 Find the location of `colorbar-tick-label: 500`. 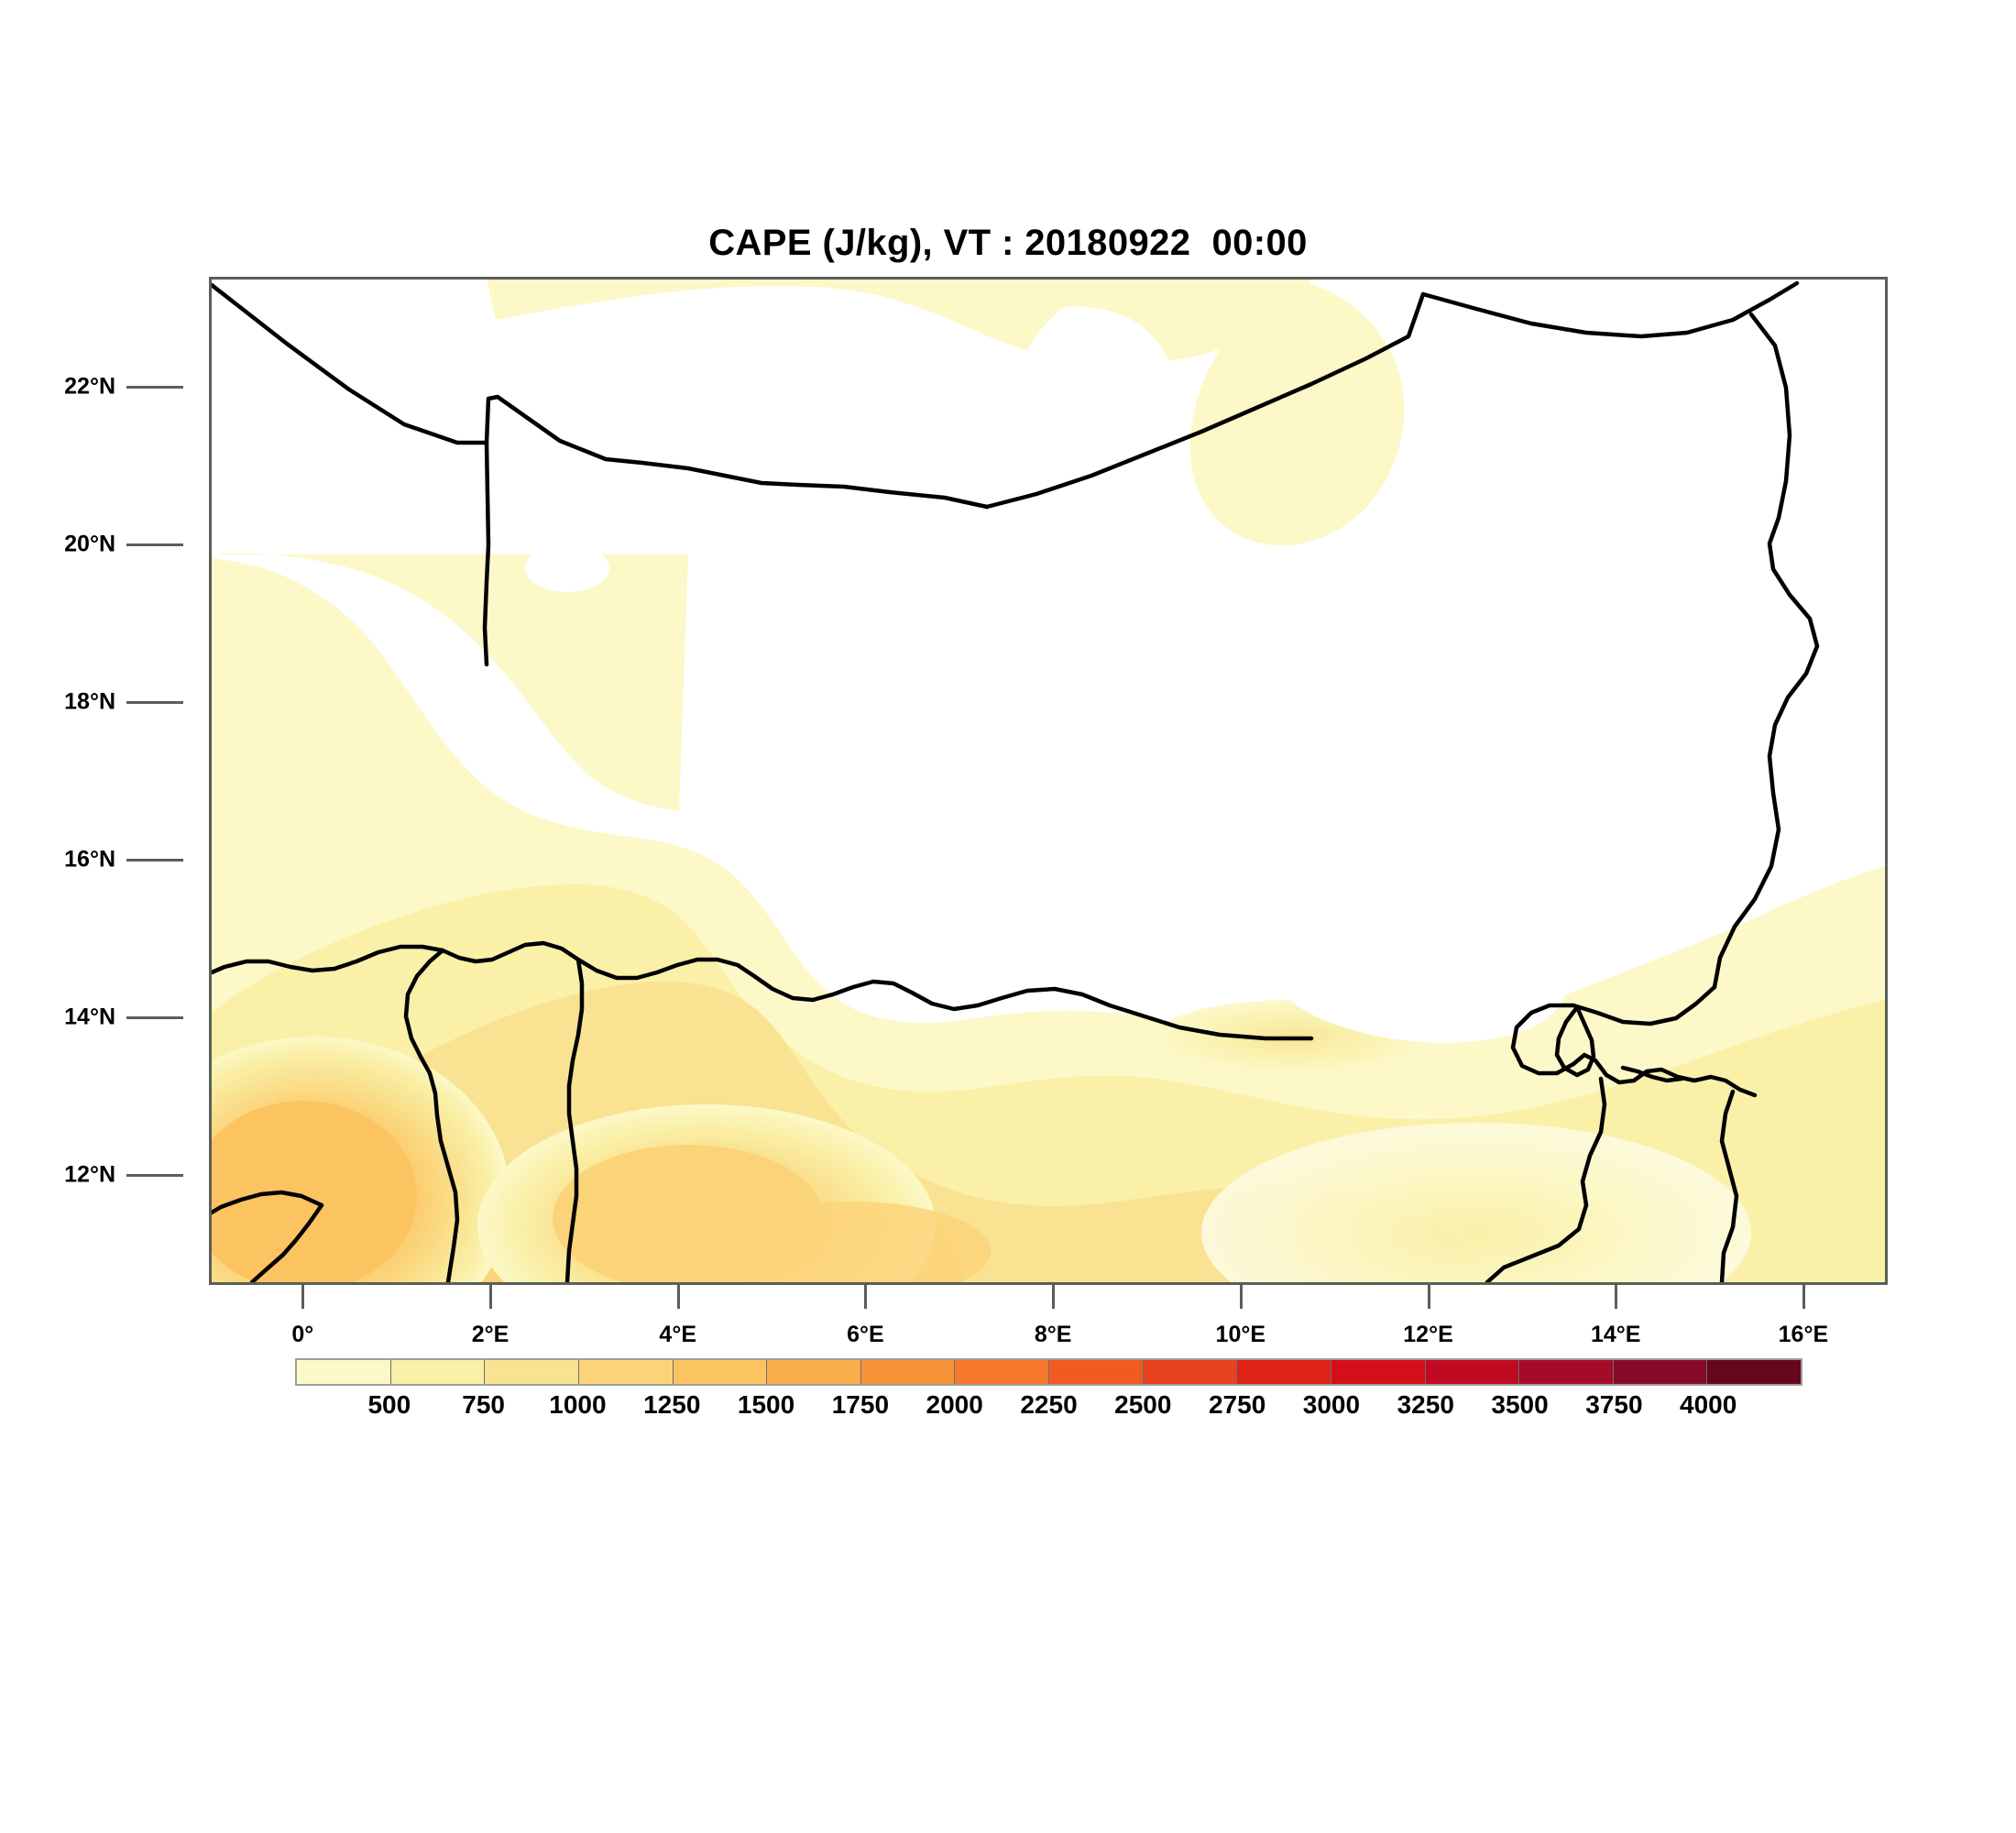

colorbar-tick-label: 500 is located at coordinates (389, 1404).